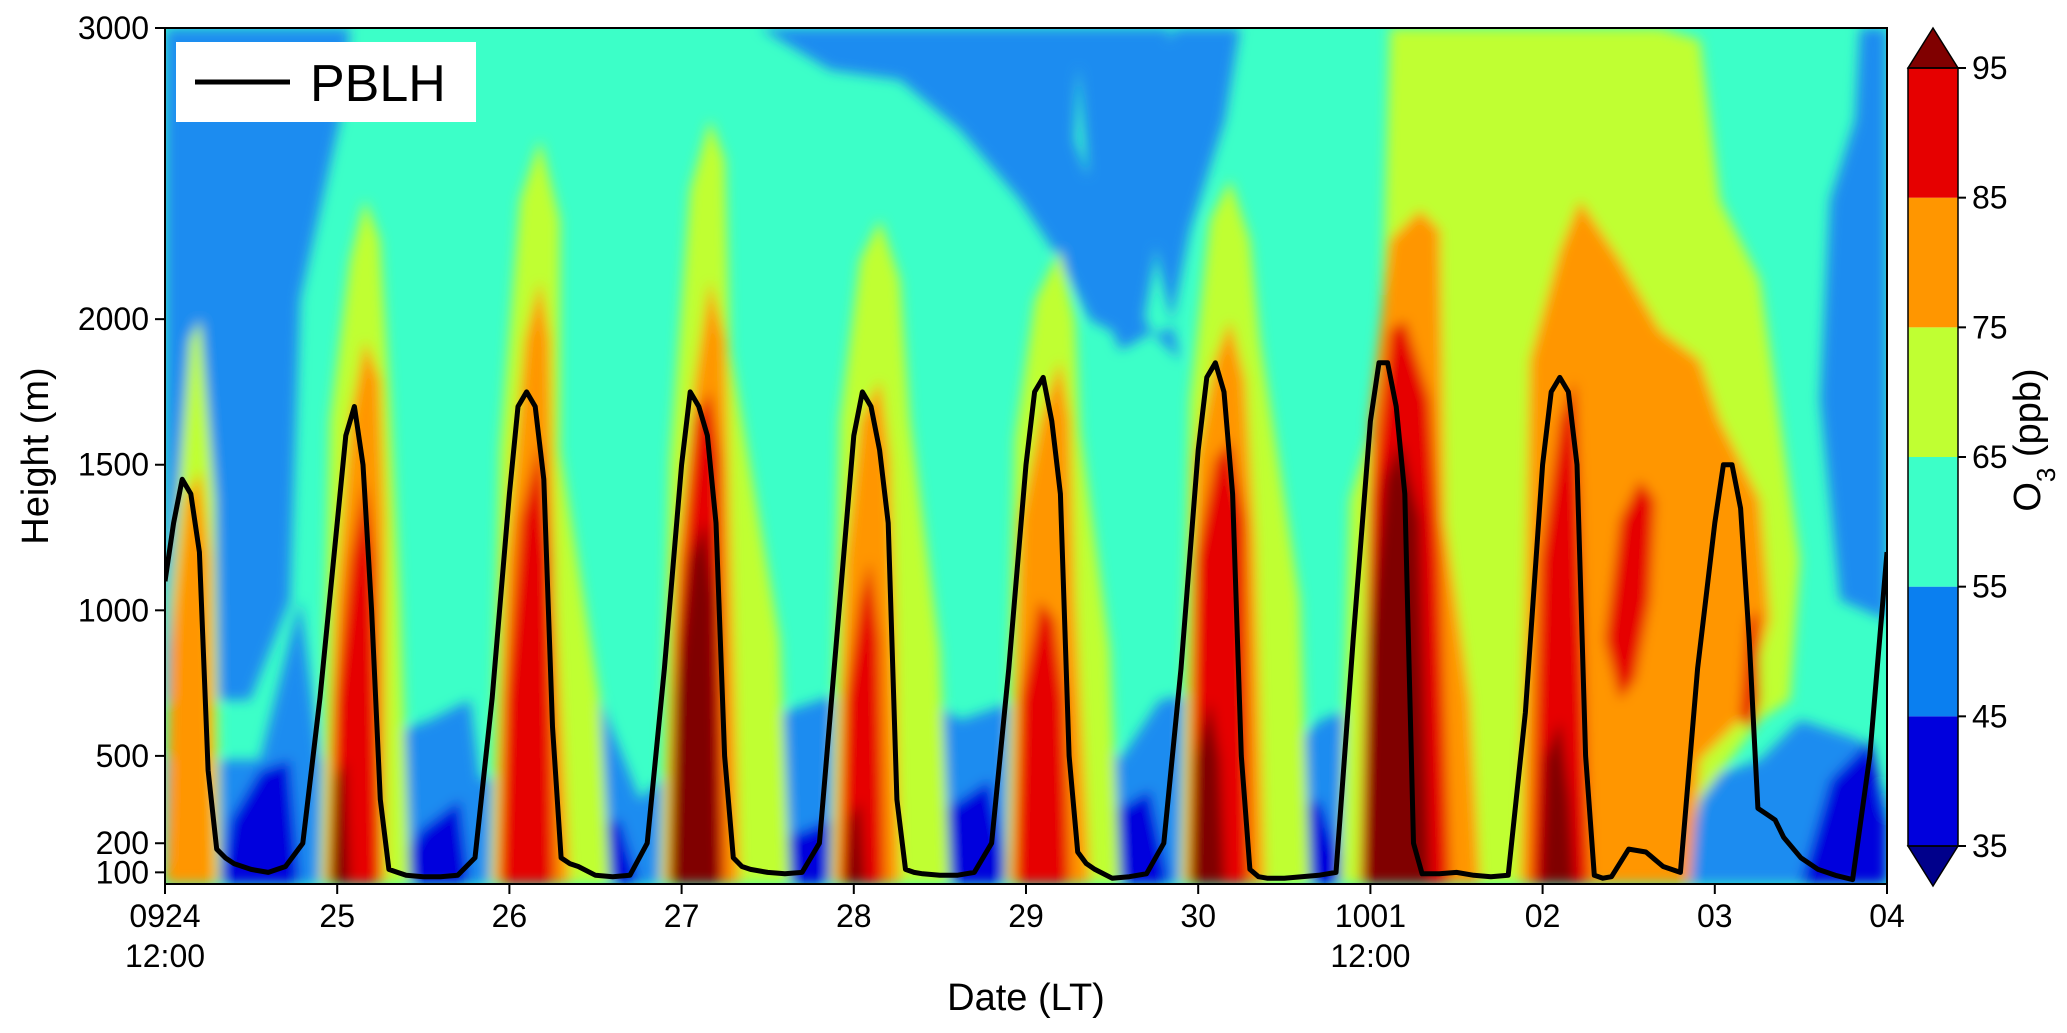  I want to click on x-tick-label: 30, so click(1198, 916).